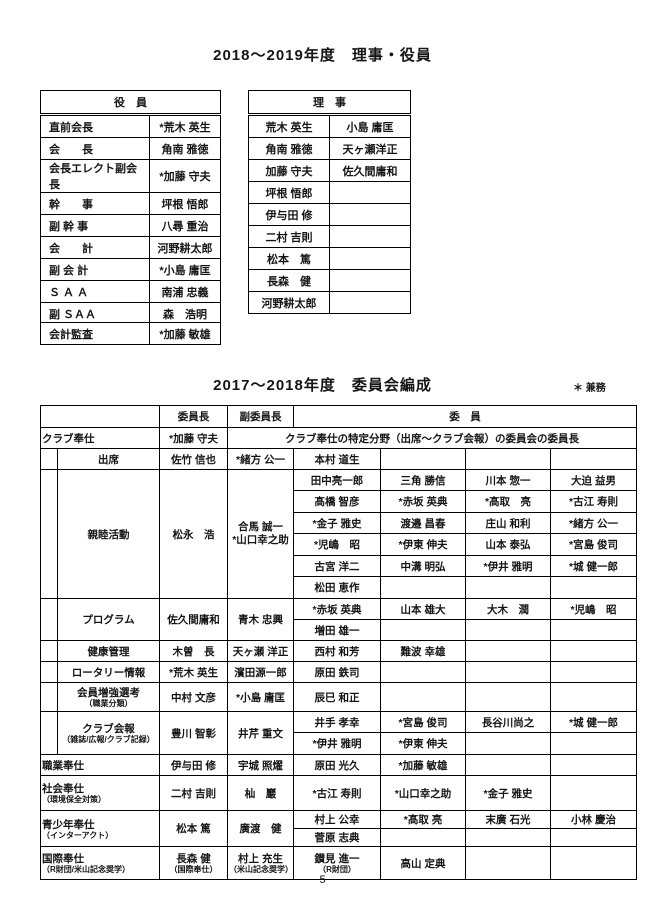 This screenshot has width=645, height=913. I want to click on vice-chair-name: 青木 忠興, so click(260, 619).